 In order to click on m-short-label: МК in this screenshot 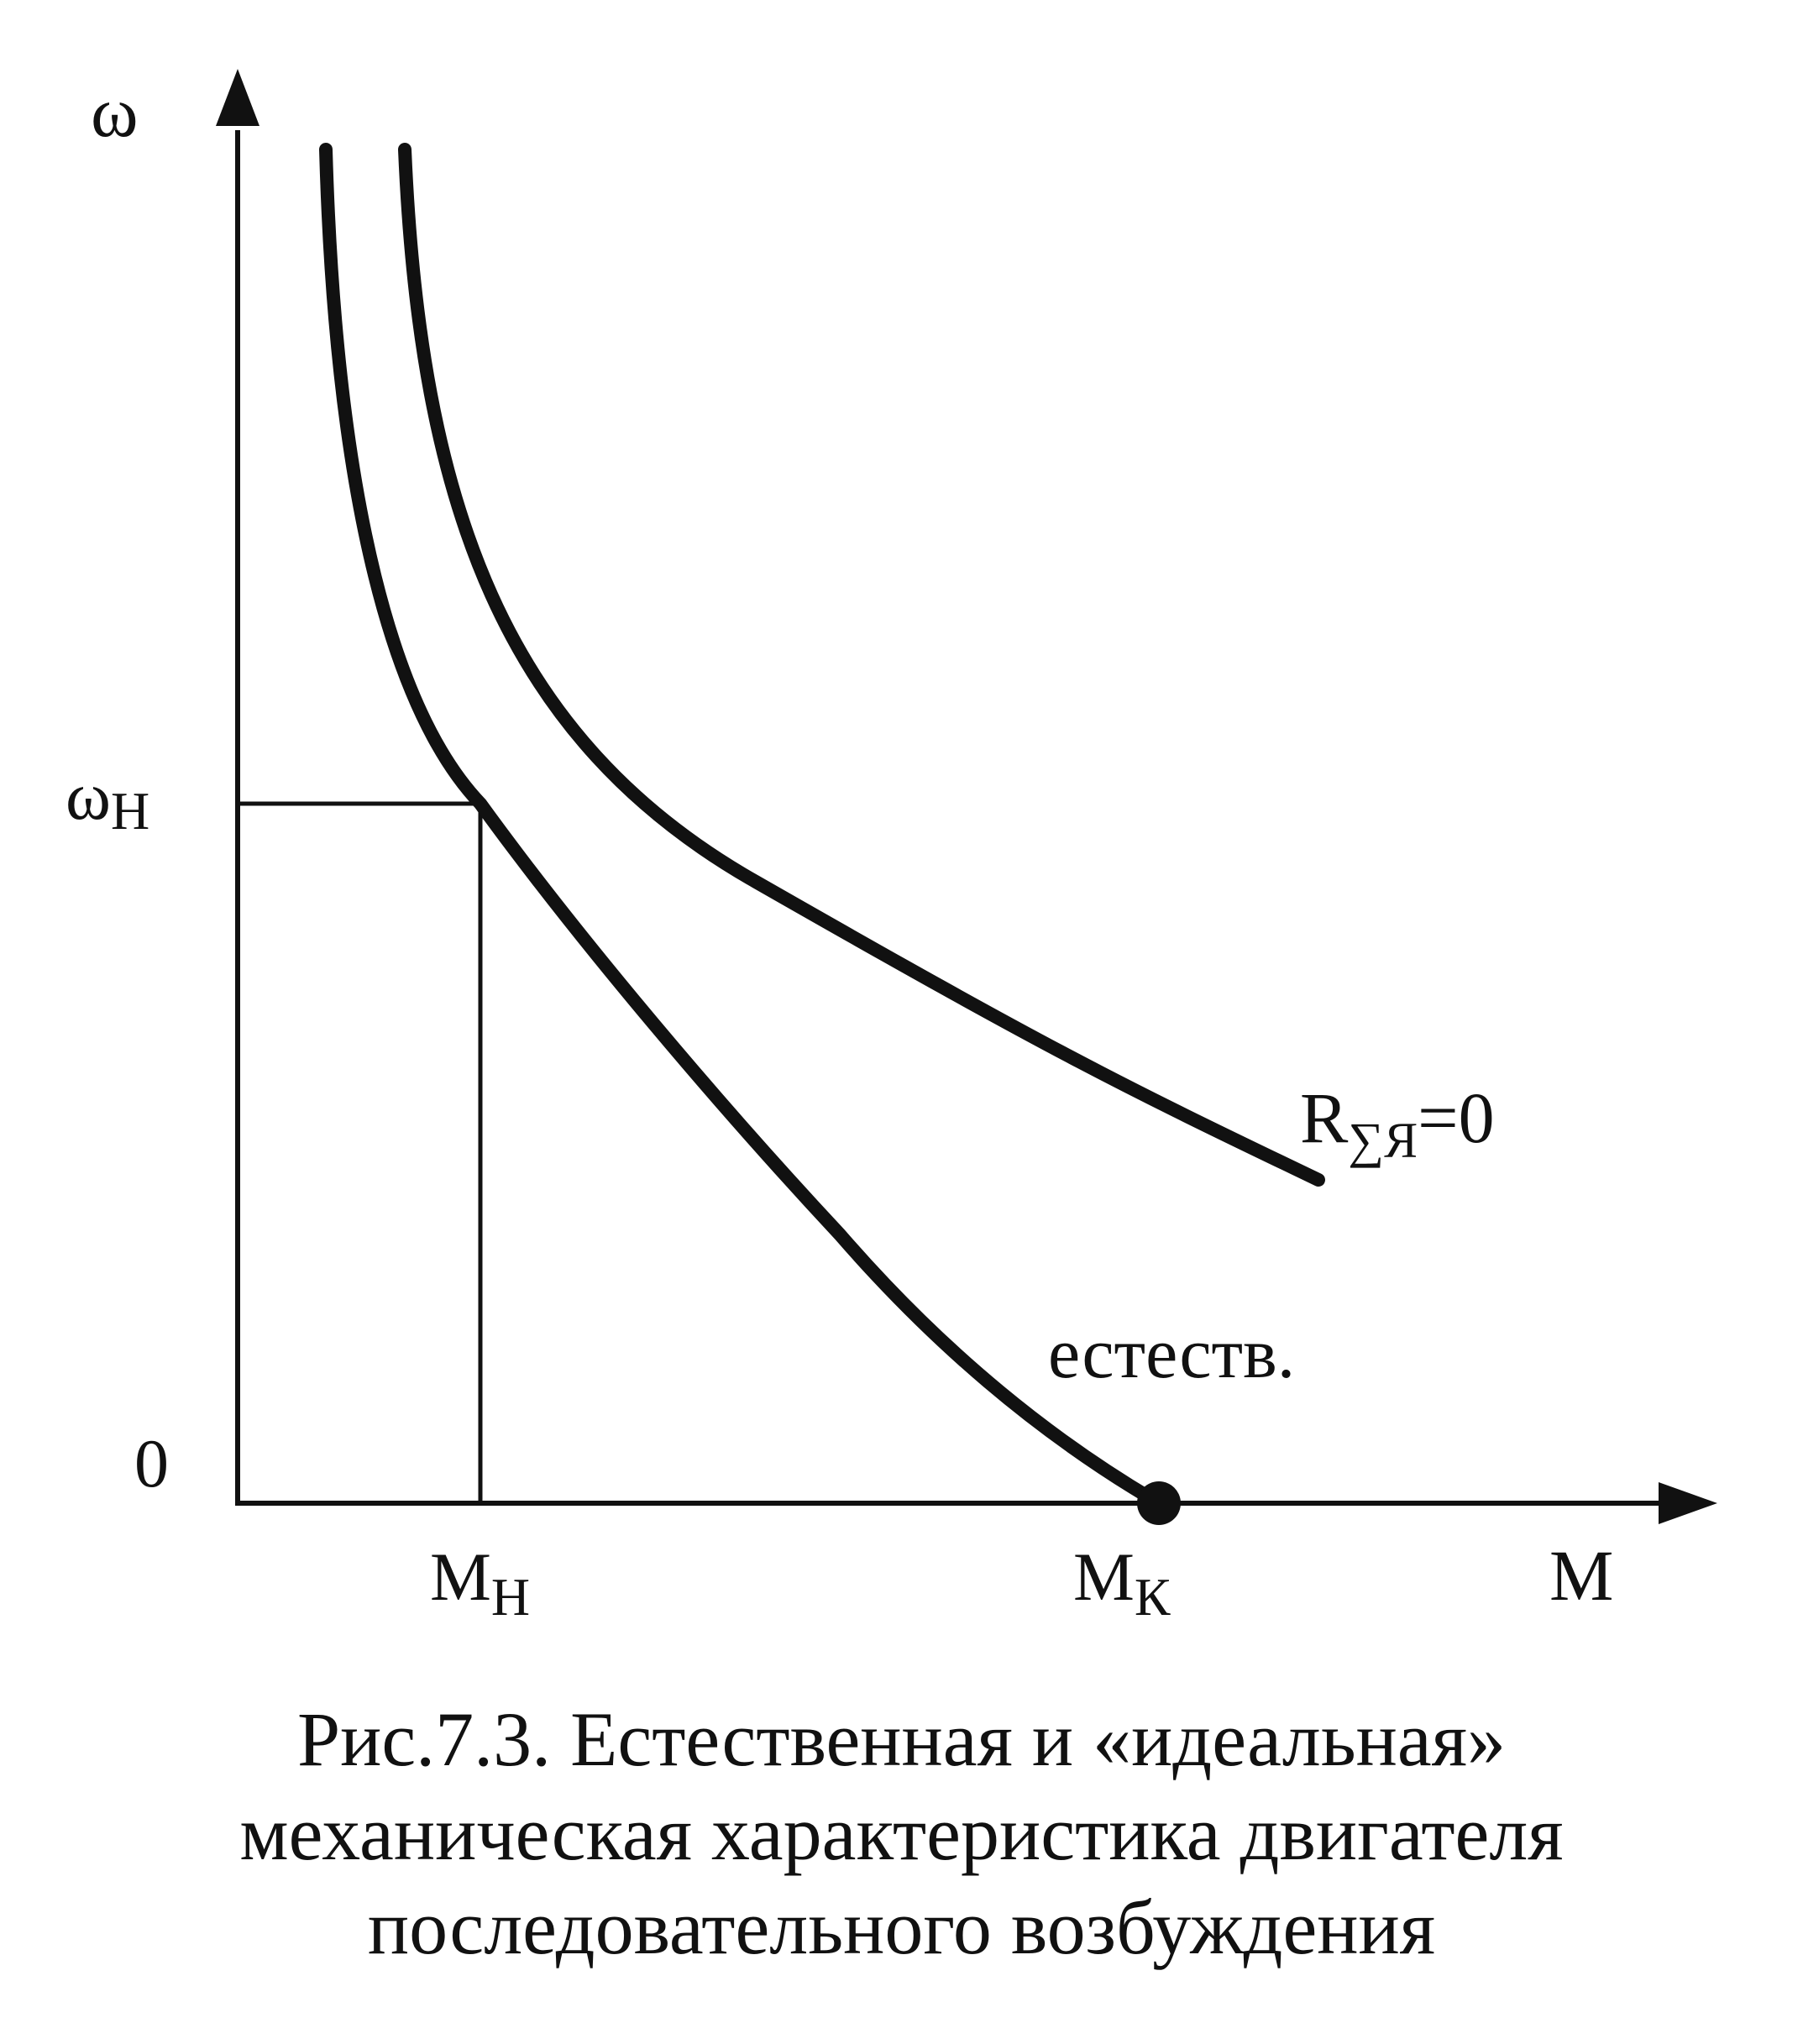, I will do `click(1122, 1582)`.